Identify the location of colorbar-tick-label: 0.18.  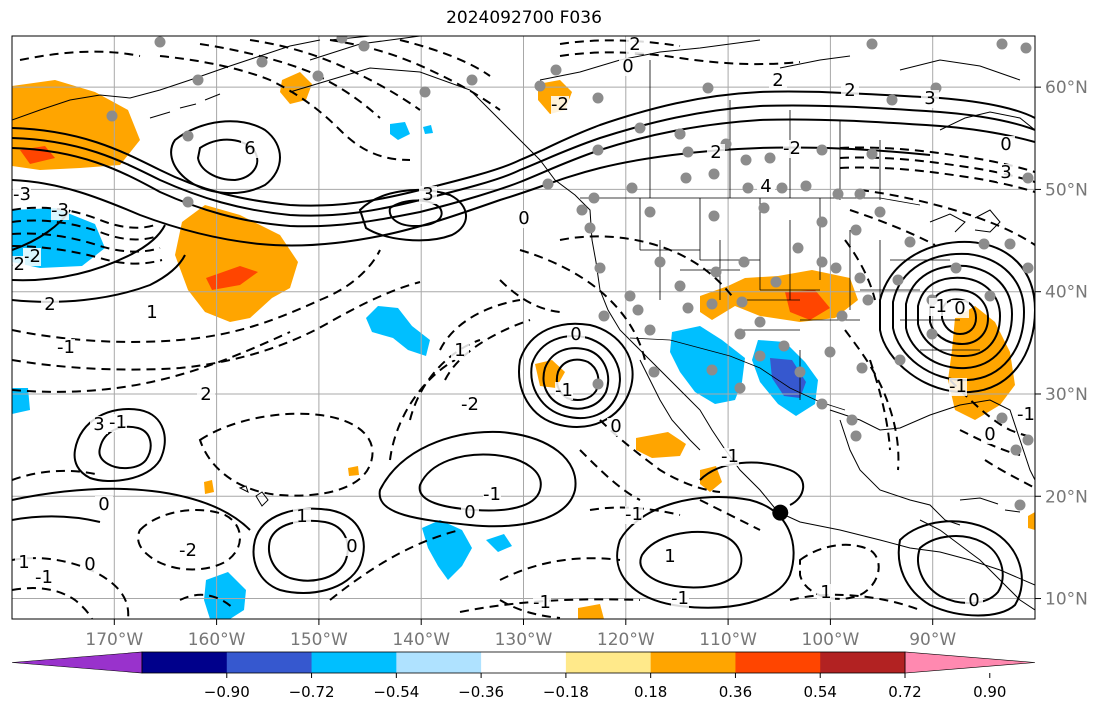
(650, 692).